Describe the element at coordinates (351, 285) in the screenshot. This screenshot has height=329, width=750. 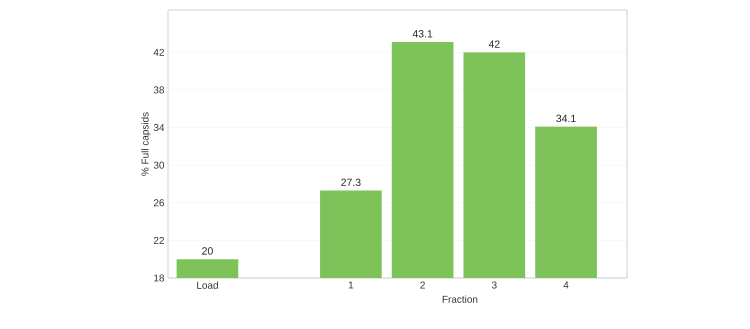
I see `x-tick-label: 1` at that location.